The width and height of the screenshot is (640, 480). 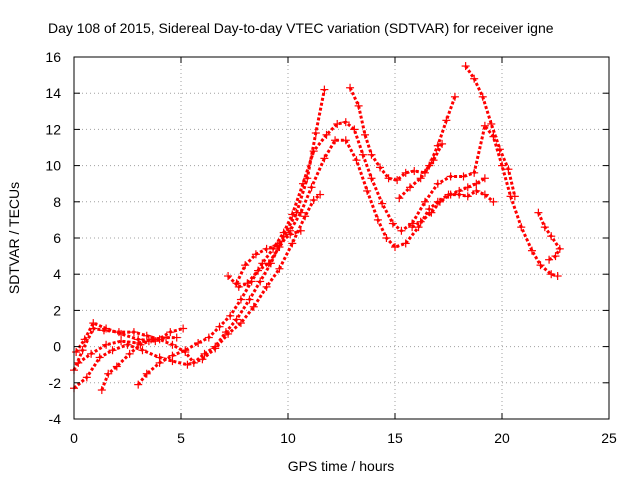 What do you see at coordinates (57, 238) in the screenshot?
I see `y-tick-label: 6` at bounding box center [57, 238].